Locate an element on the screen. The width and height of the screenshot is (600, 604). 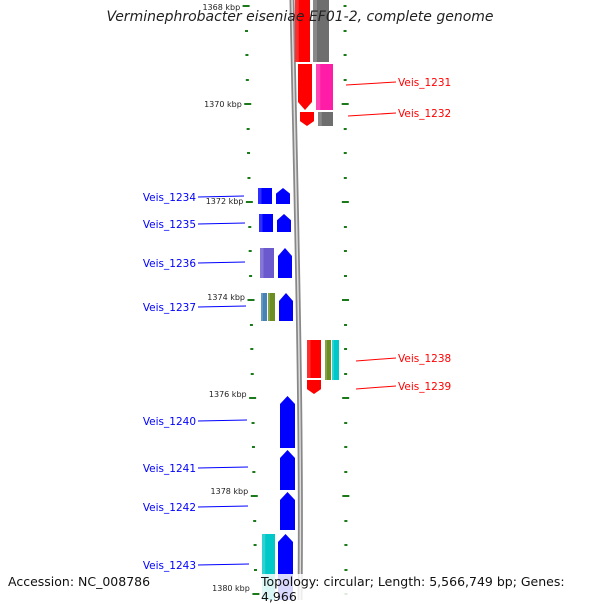
gene-label: Veis_1237 is located at coordinates (169, 308).